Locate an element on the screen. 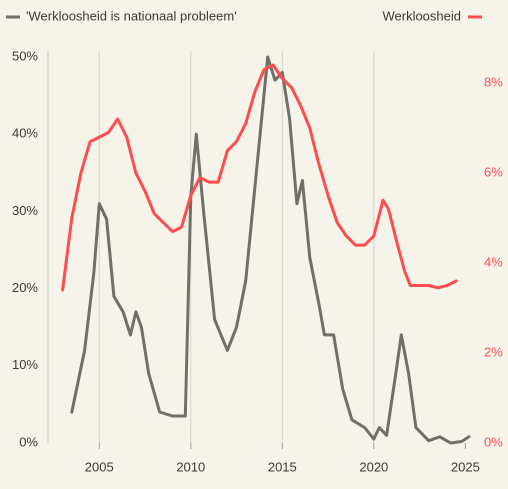 The width and height of the screenshot is (508, 489). y2-tick-label: 6% is located at coordinates (493, 172).